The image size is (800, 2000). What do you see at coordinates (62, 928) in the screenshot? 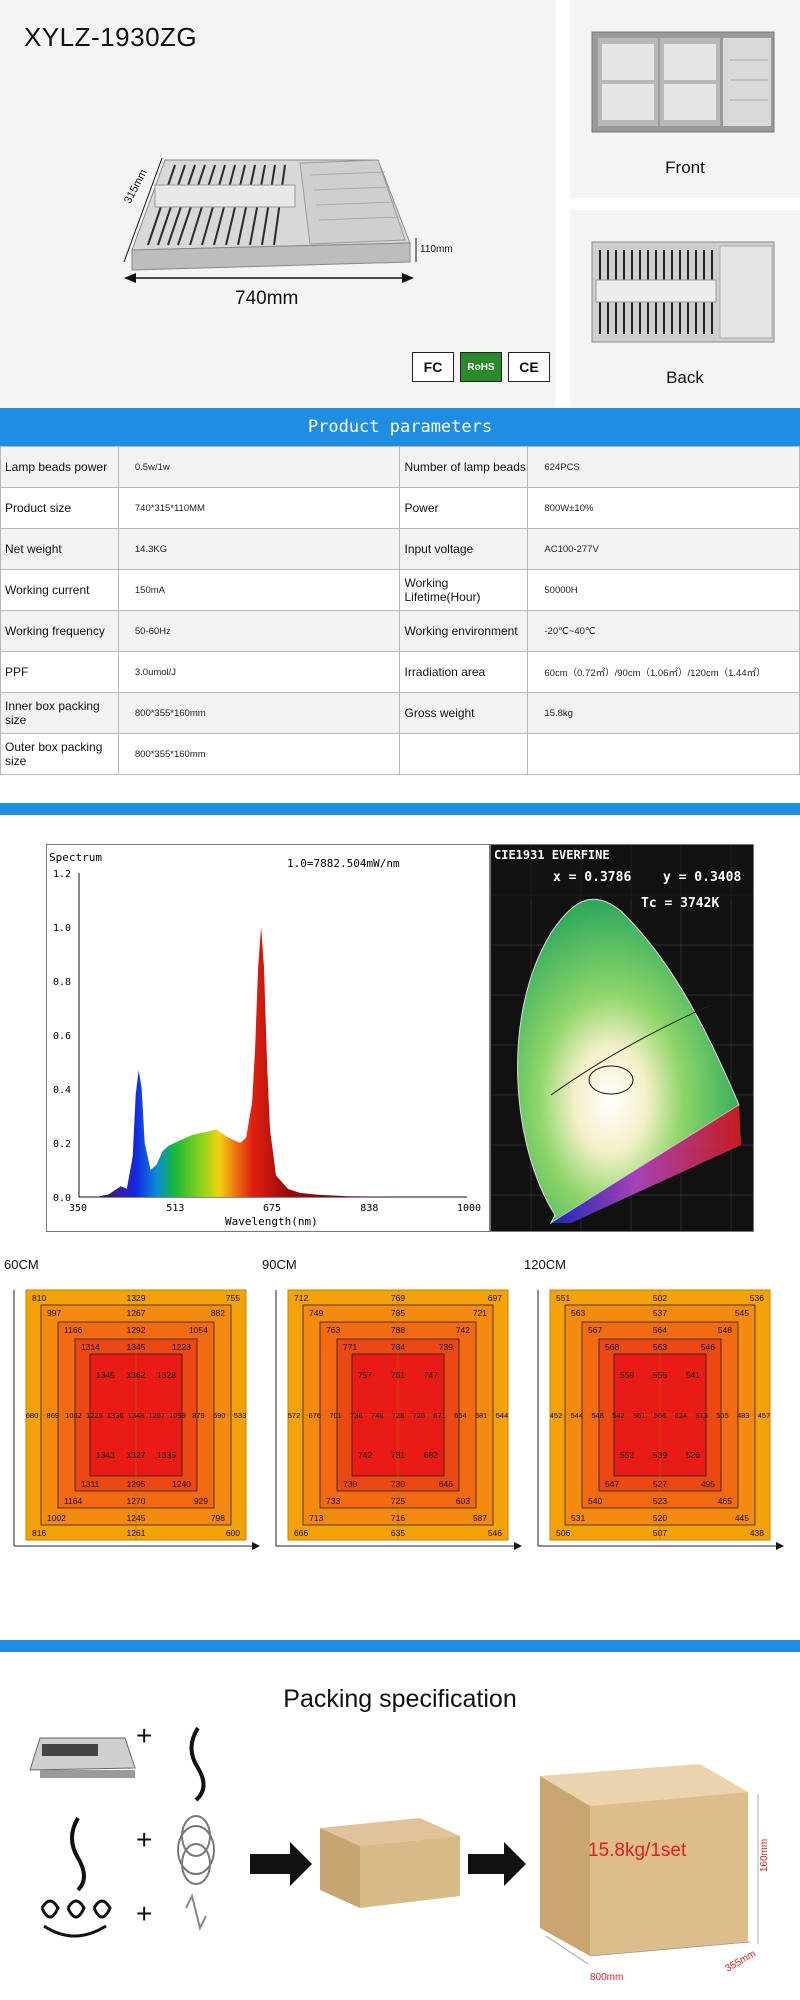
I see `y-tick-label: 1.0` at bounding box center [62, 928].